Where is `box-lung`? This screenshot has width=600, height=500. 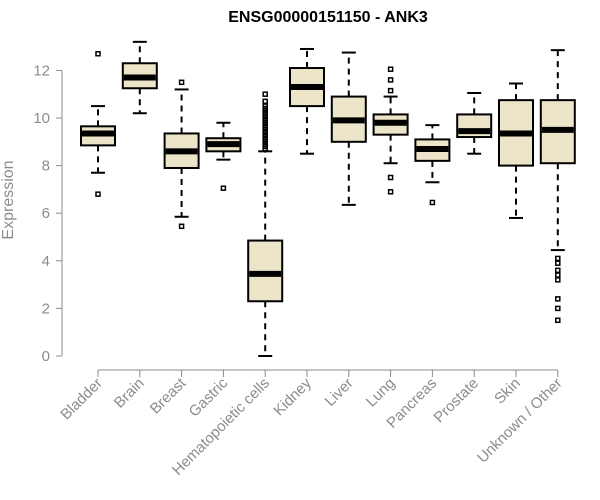
box-lung is located at coordinates (390, 130).